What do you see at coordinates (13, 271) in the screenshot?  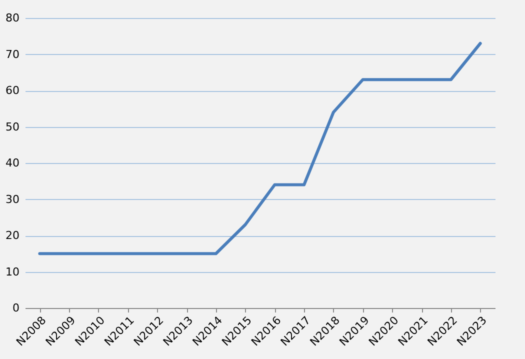 I see `y-tick-label: 10` at bounding box center [13, 271].